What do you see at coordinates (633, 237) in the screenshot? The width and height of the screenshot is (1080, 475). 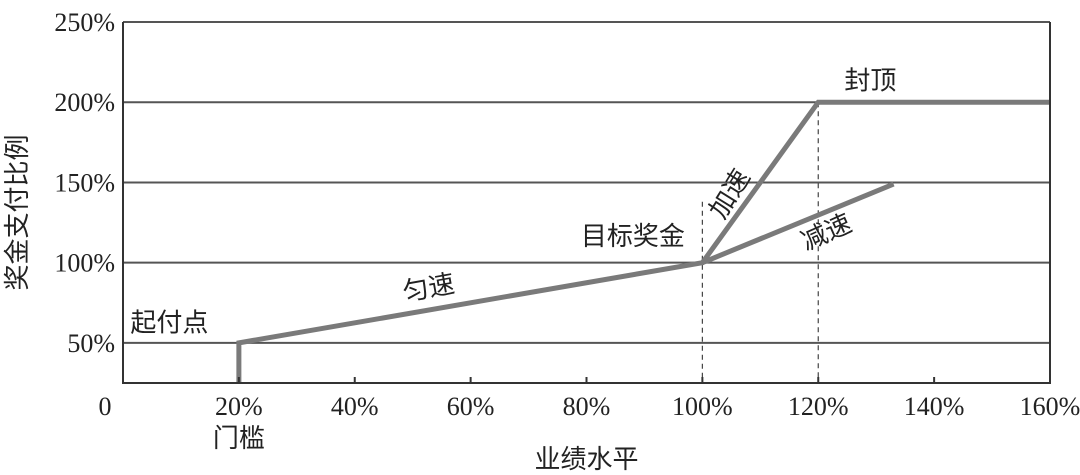 I see `annotation-2: 目标奖金` at bounding box center [633, 237].